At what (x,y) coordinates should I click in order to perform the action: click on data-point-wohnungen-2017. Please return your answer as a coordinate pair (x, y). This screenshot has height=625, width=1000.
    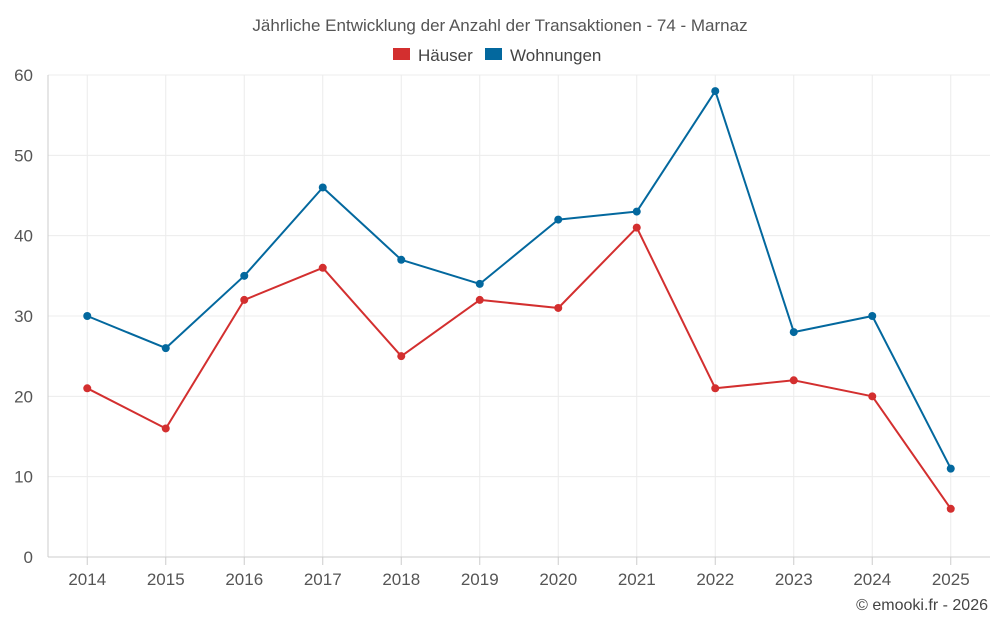
    Looking at the image, I should click on (322, 187).